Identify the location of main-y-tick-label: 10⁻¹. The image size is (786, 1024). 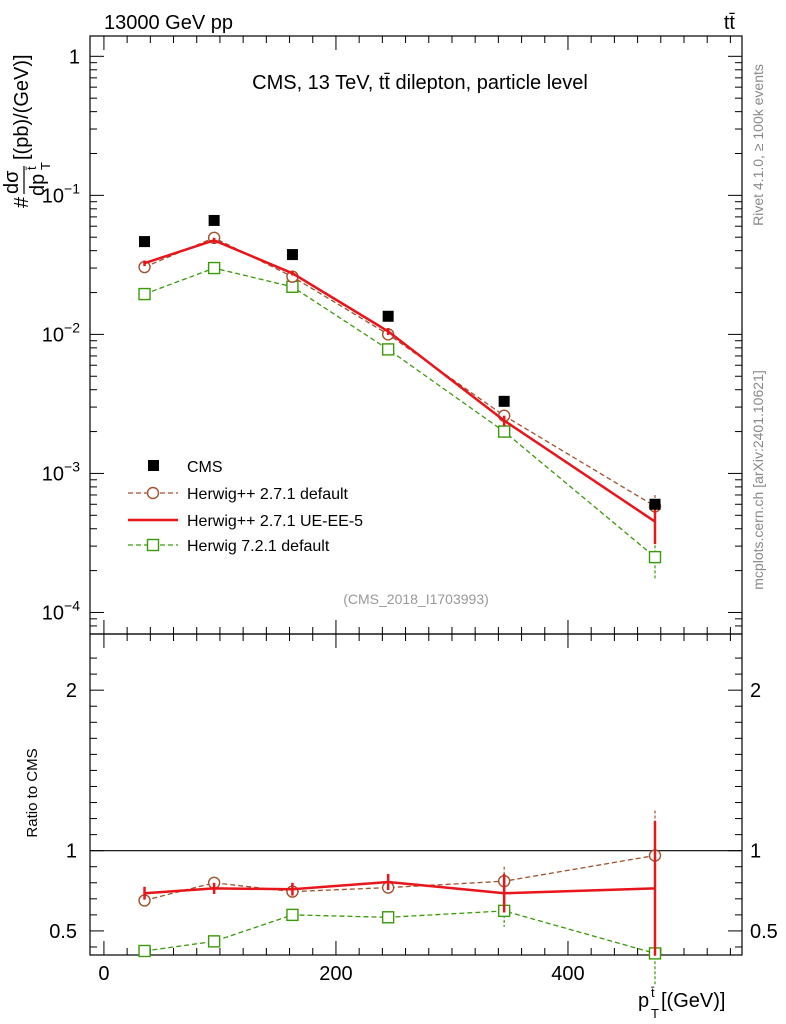
(61, 193).